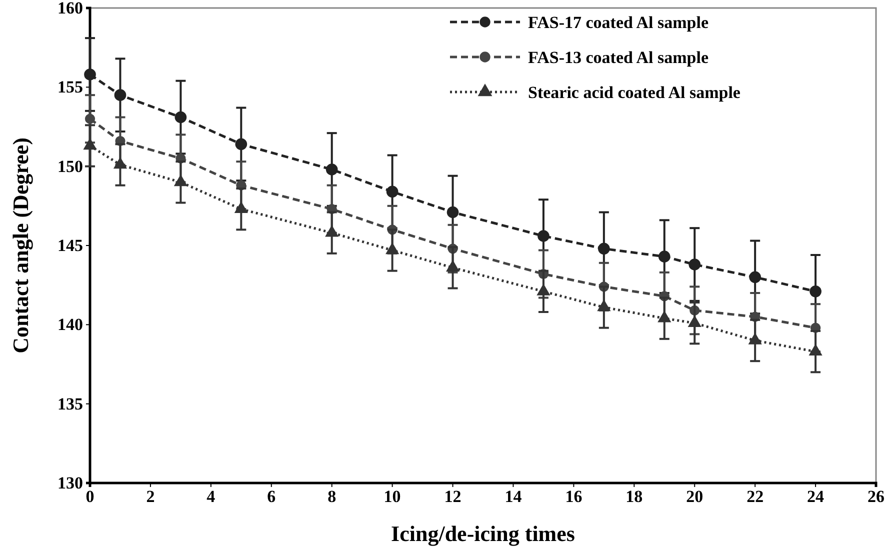 This screenshot has height=553, width=893. I want to click on x-tick-label: 24, so click(816, 496).